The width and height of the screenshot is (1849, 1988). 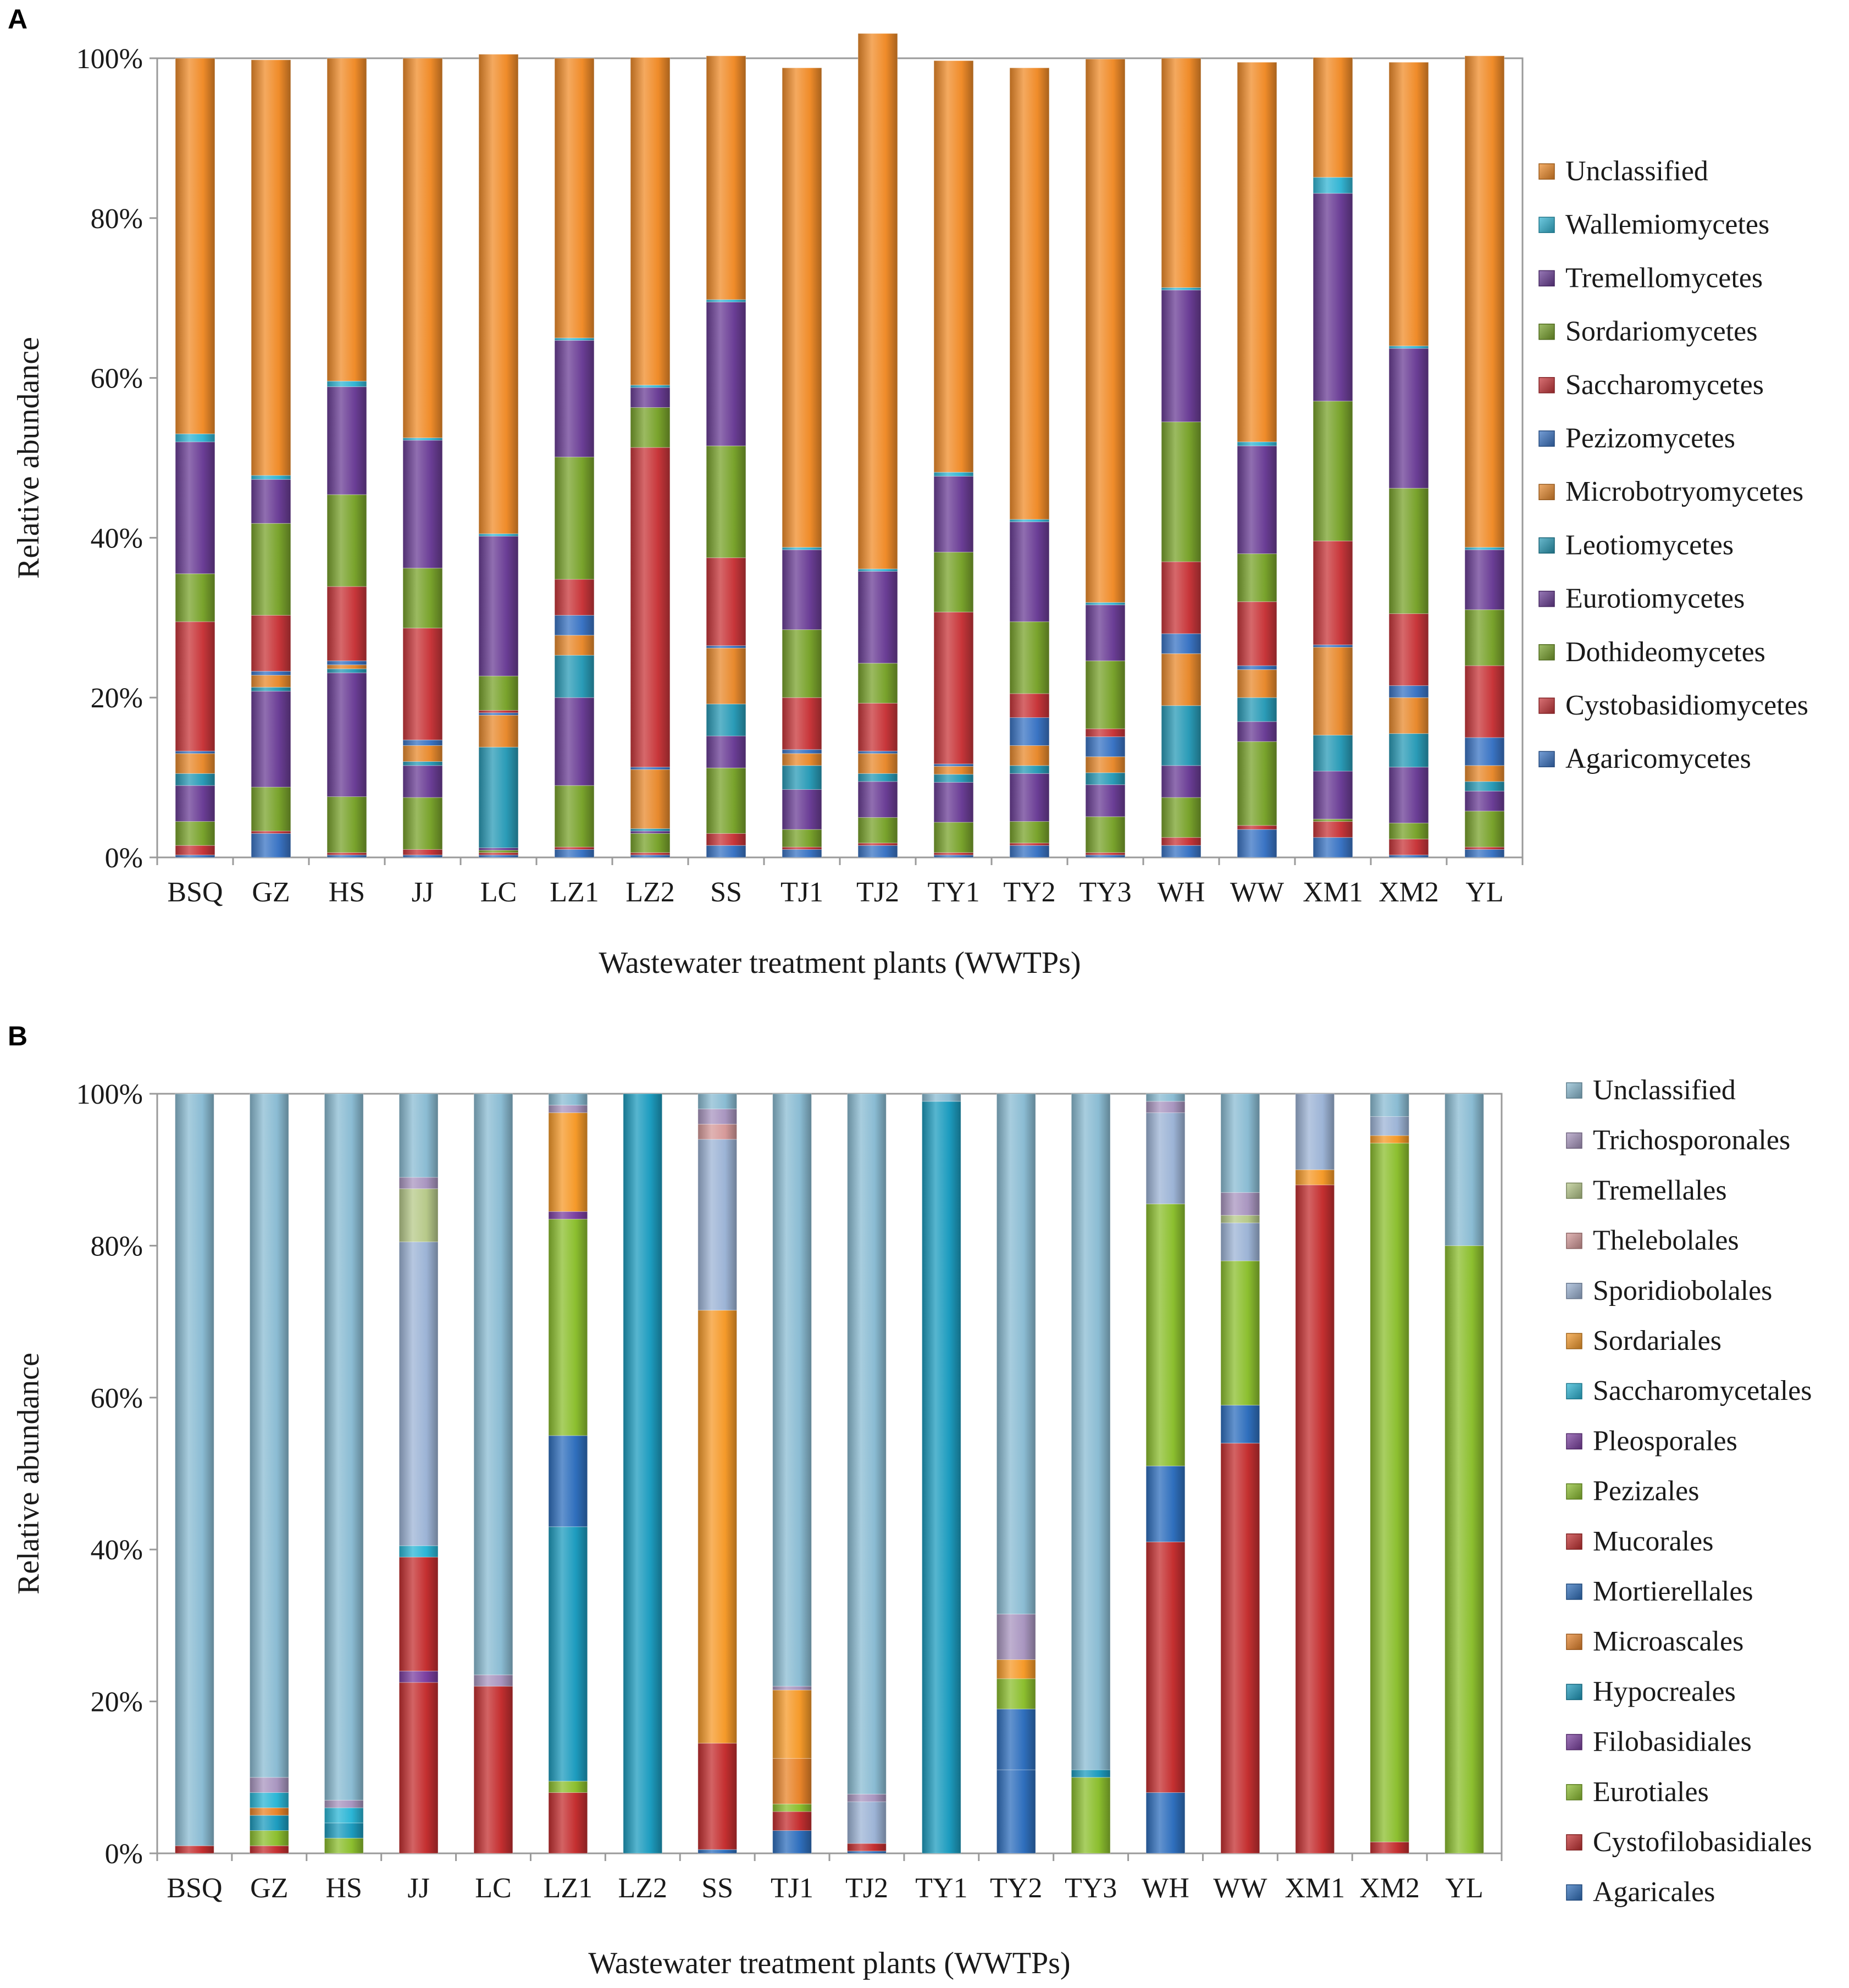 I want to click on bar-segment-tj1-dothideomycetes, so click(x=802, y=838).